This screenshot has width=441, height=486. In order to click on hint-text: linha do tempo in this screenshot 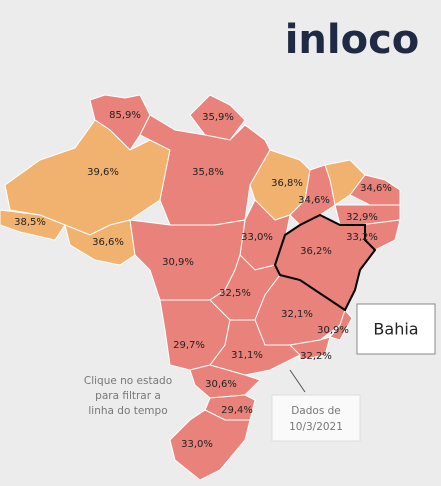, I will do `click(127, 411)`.